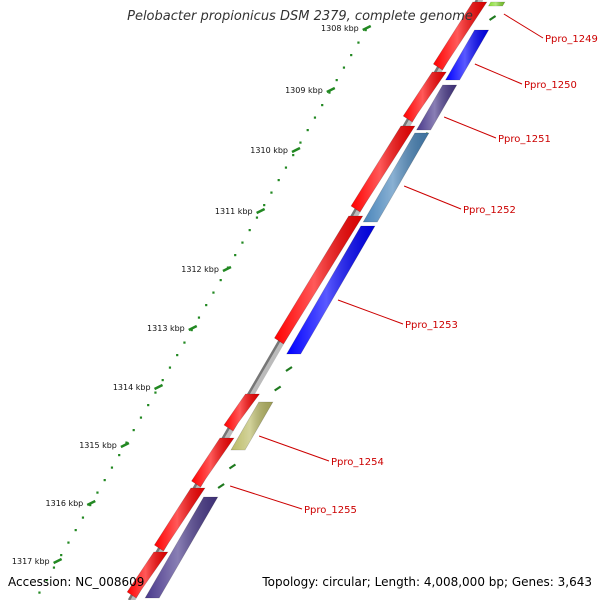  I want to click on gene-block-ppro_1254-shine, so click(252, 426).